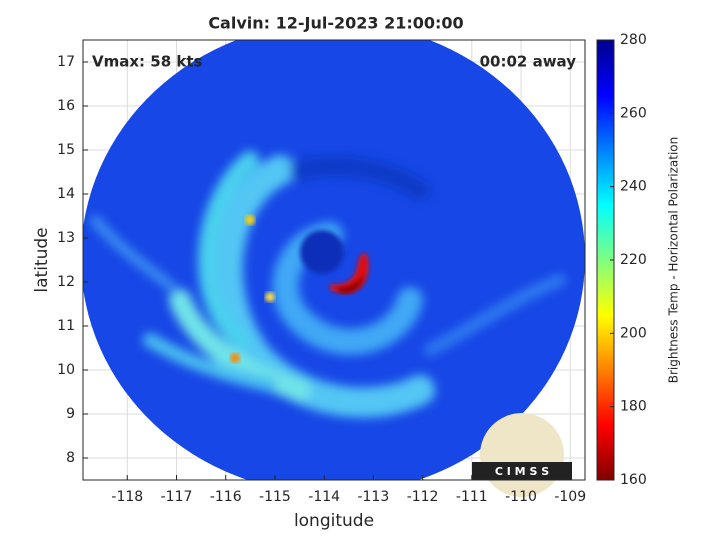 Image resolution: width=720 pixels, height=544 pixels. Describe the element at coordinates (127, 497) in the screenshot. I see `x-tick-label: -118` at that location.